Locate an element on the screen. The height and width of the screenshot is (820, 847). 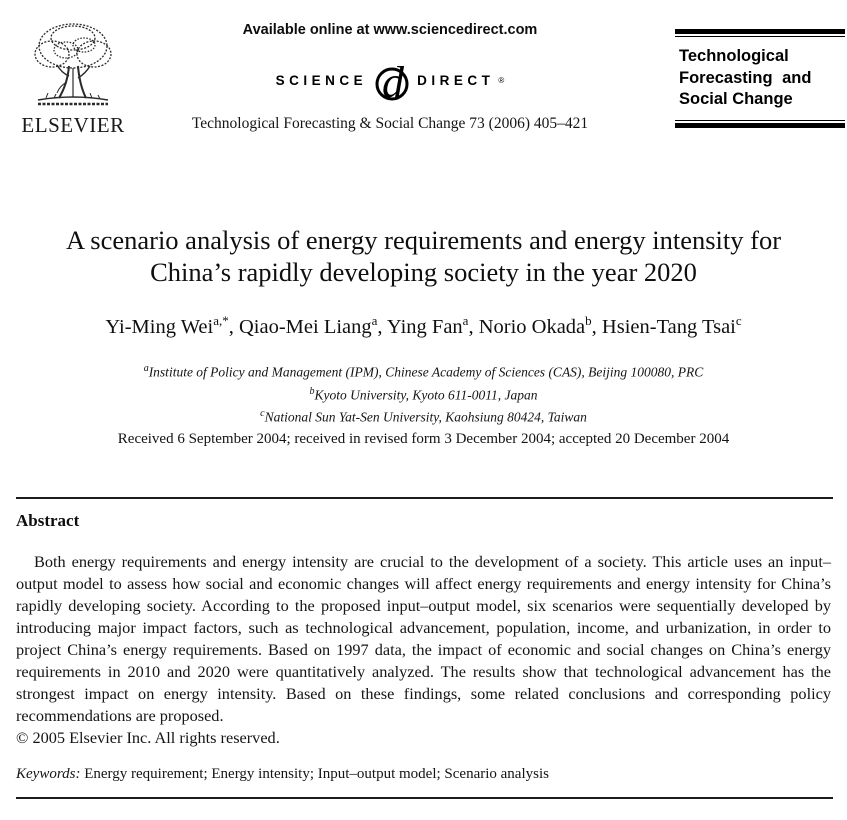
journal-box-bottom-thin-bar is located at coordinates (760, 120).